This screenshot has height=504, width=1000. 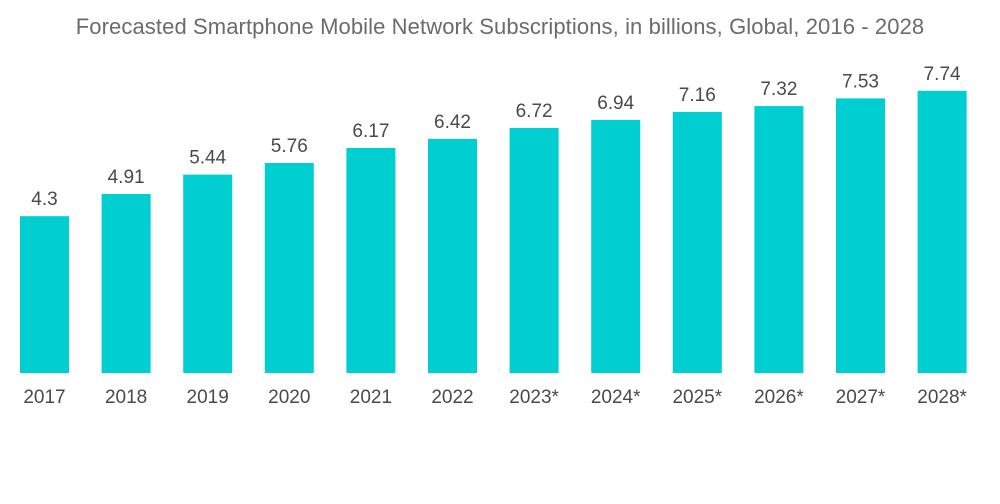 What do you see at coordinates (44, 199) in the screenshot?
I see `value-label-2017: 4.3` at bounding box center [44, 199].